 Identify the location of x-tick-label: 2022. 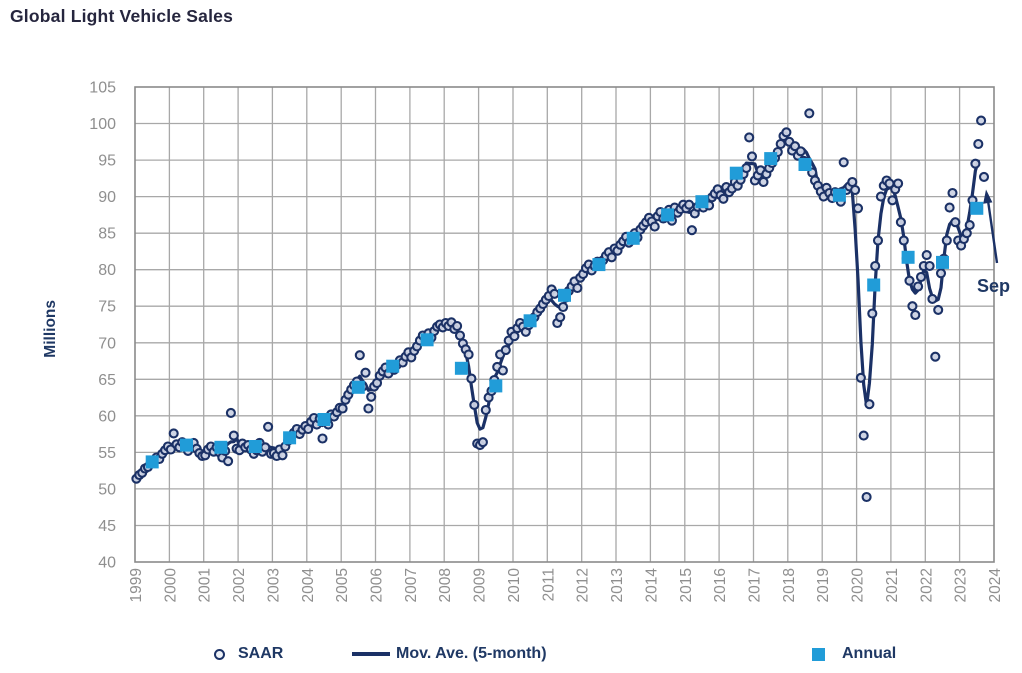
(926, 585).